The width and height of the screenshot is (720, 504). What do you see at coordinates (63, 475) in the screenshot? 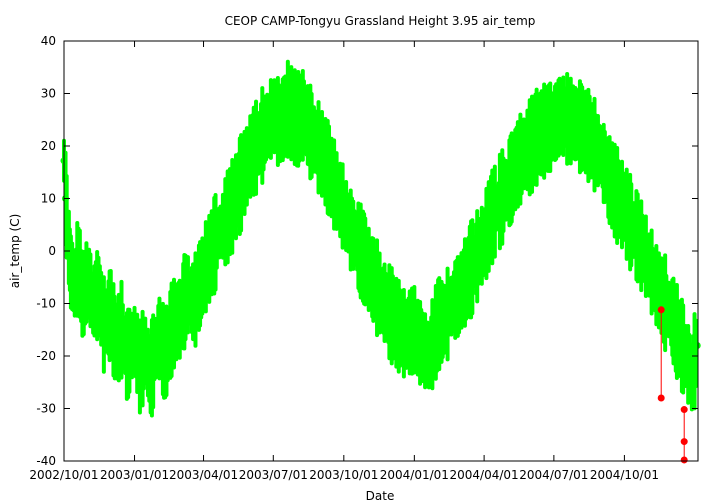
I see `x-tick-label: 2002/10/01` at bounding box center [63, 475].